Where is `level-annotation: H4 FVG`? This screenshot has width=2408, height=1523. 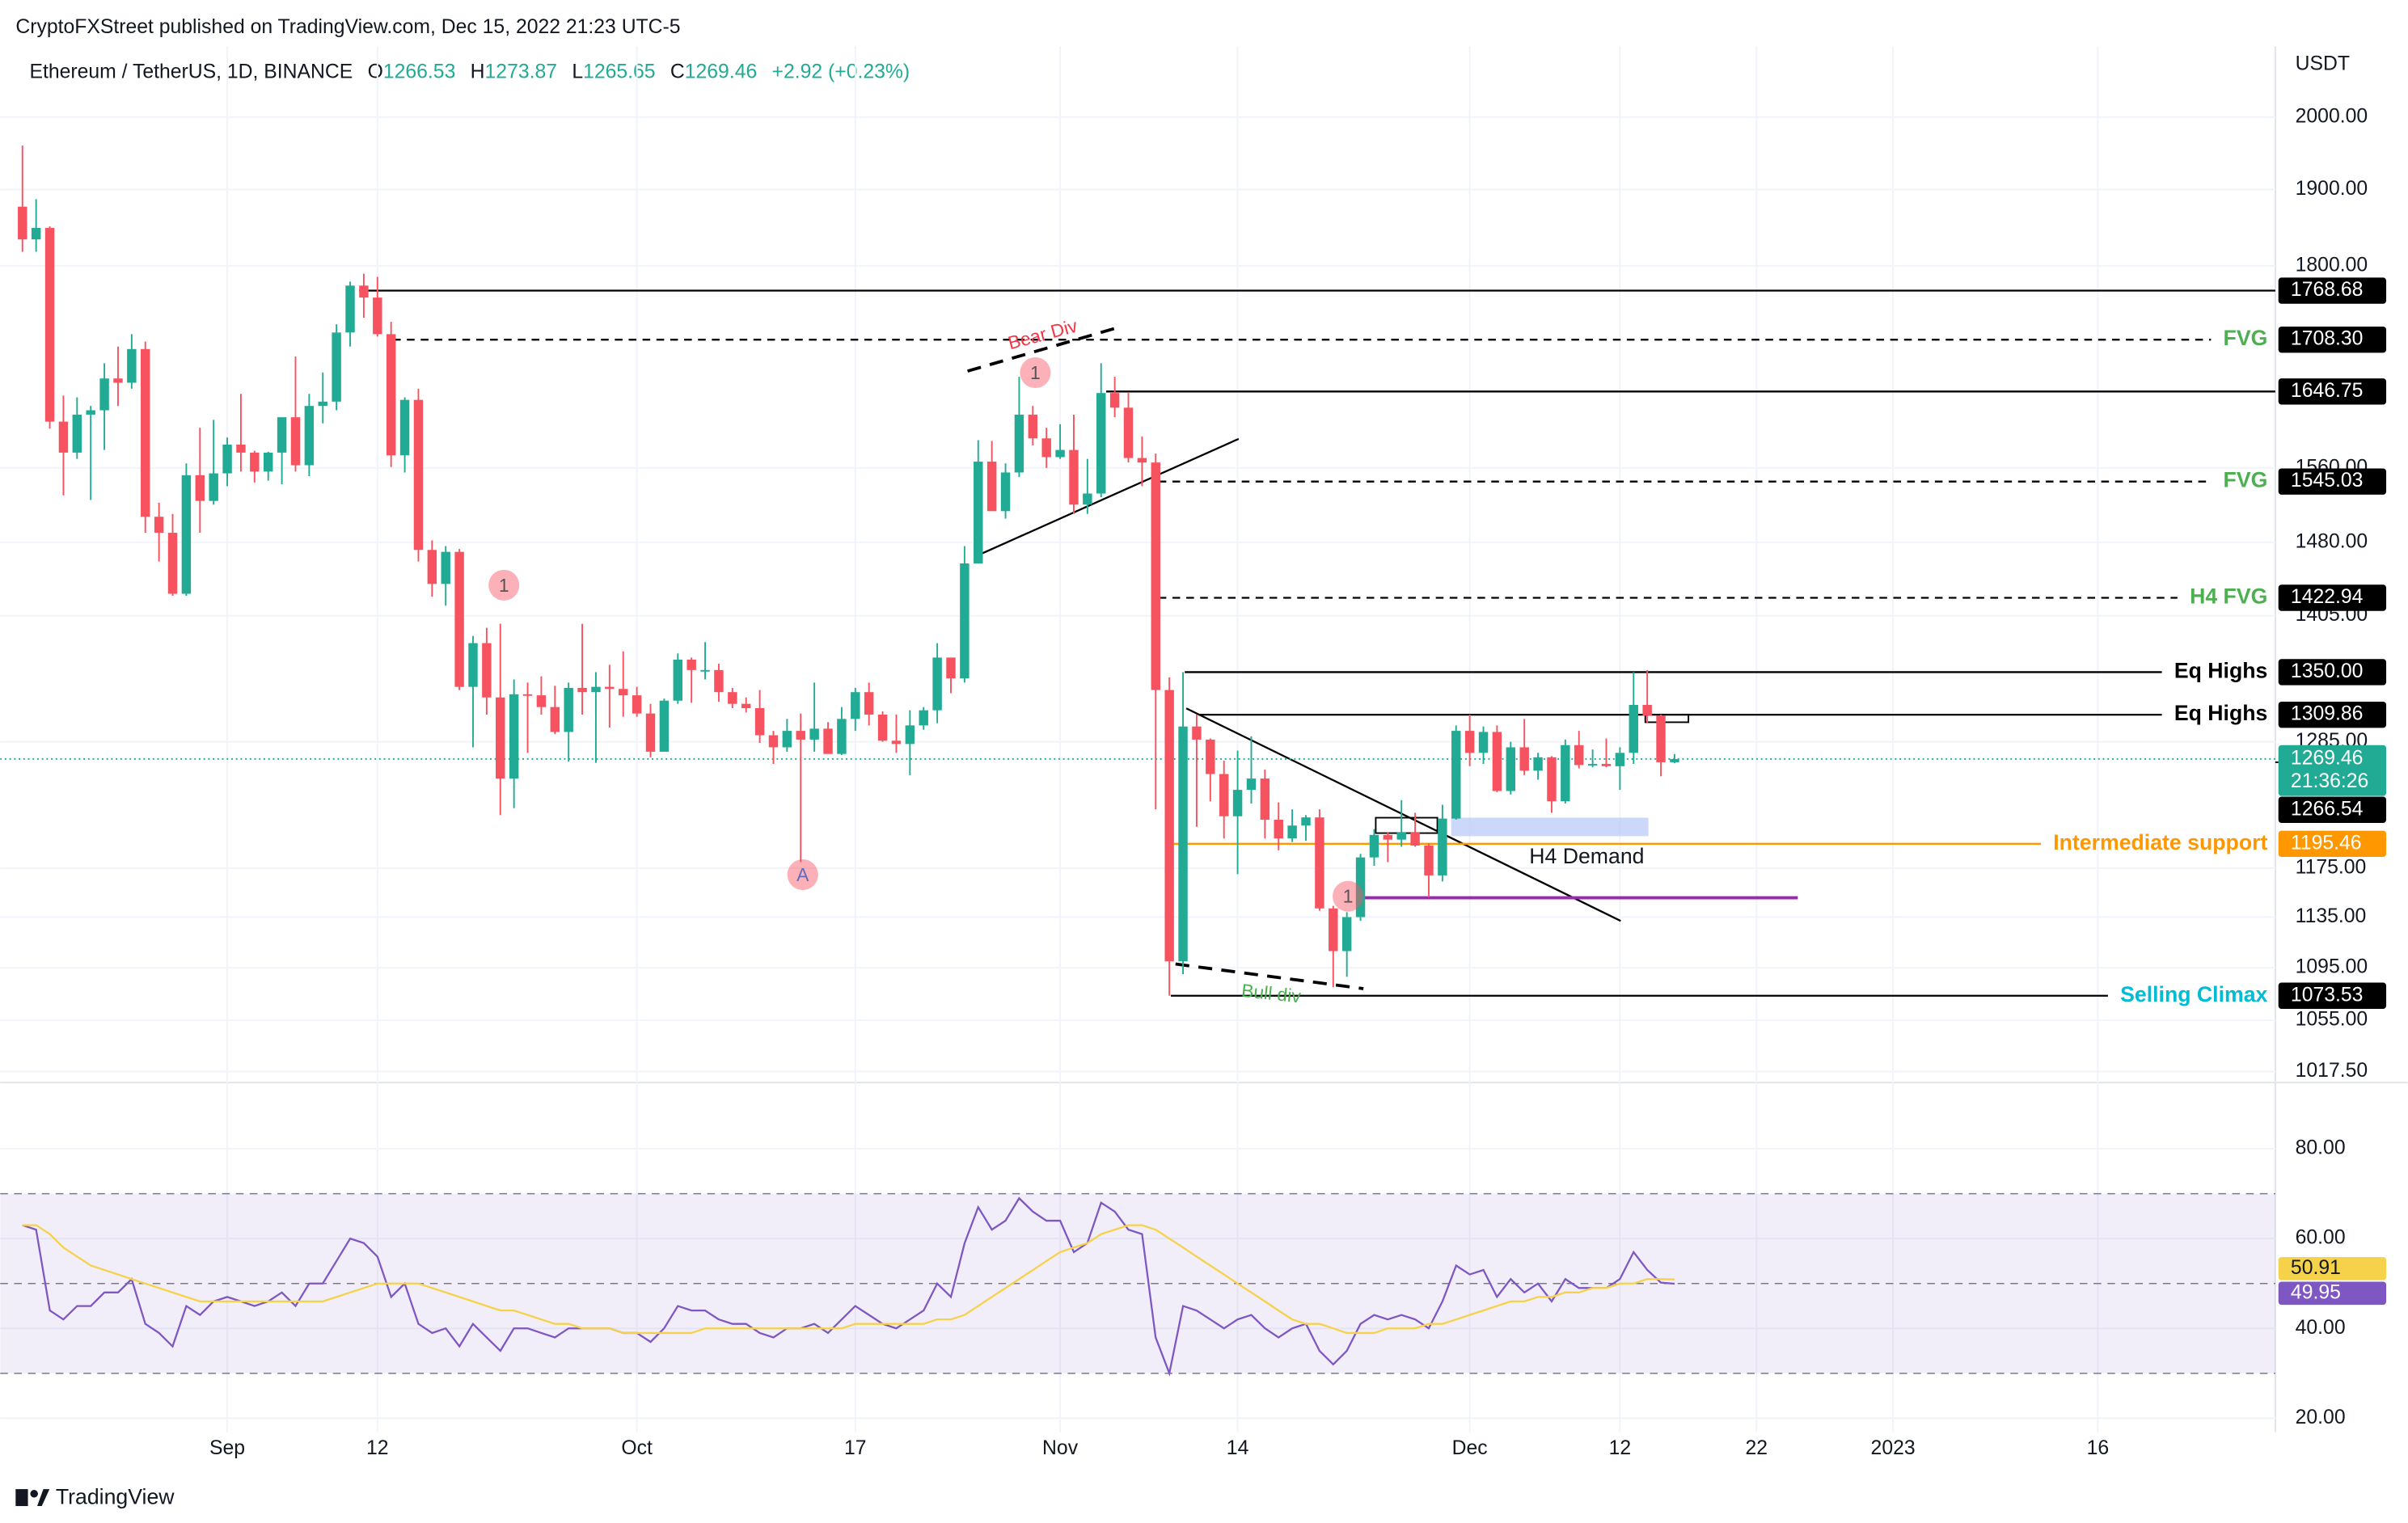
level-annotation: H4 FVG is located at coordinates (2228, 596).